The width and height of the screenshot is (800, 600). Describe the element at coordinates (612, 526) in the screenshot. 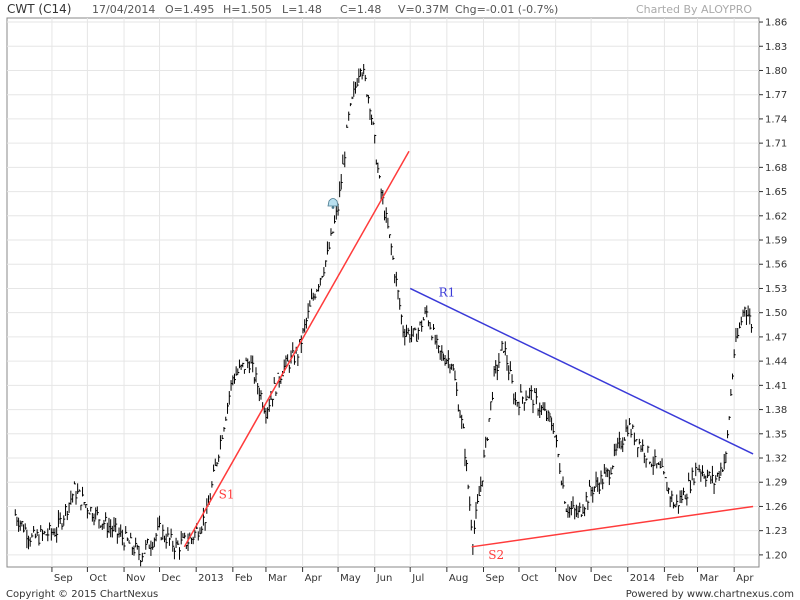

I see `trendline-s2` at that location.